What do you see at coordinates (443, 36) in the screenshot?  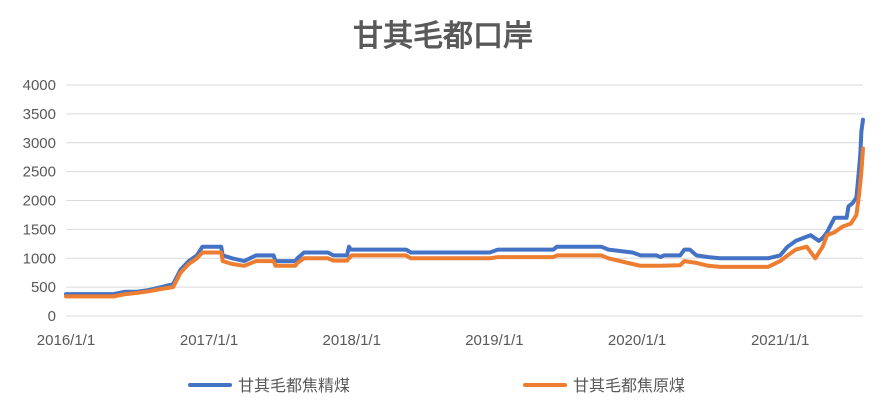 I see `chart-title: 甘其毛都口岸` at bounding box center [443, 36].